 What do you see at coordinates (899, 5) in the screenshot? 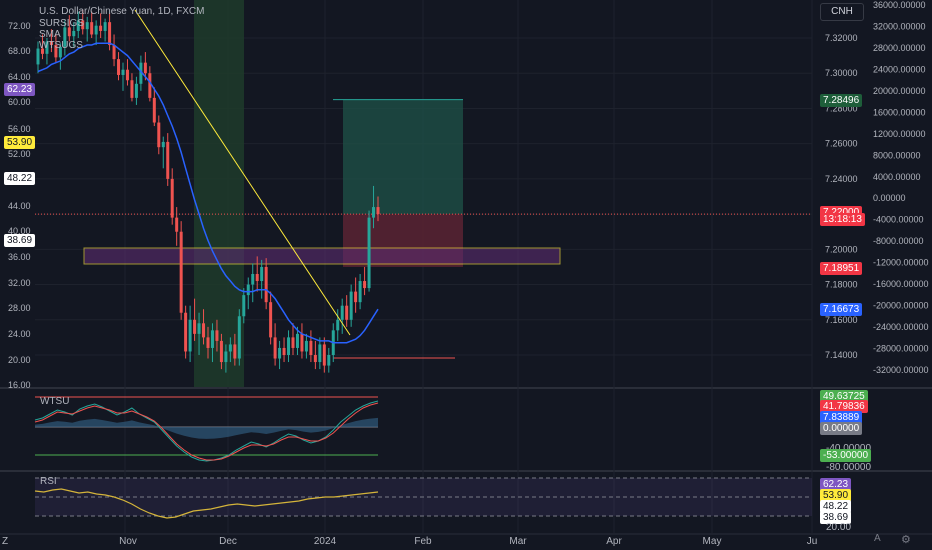
I see `osc-axis-label: 36000.00000` at bounding box center [899, 5].